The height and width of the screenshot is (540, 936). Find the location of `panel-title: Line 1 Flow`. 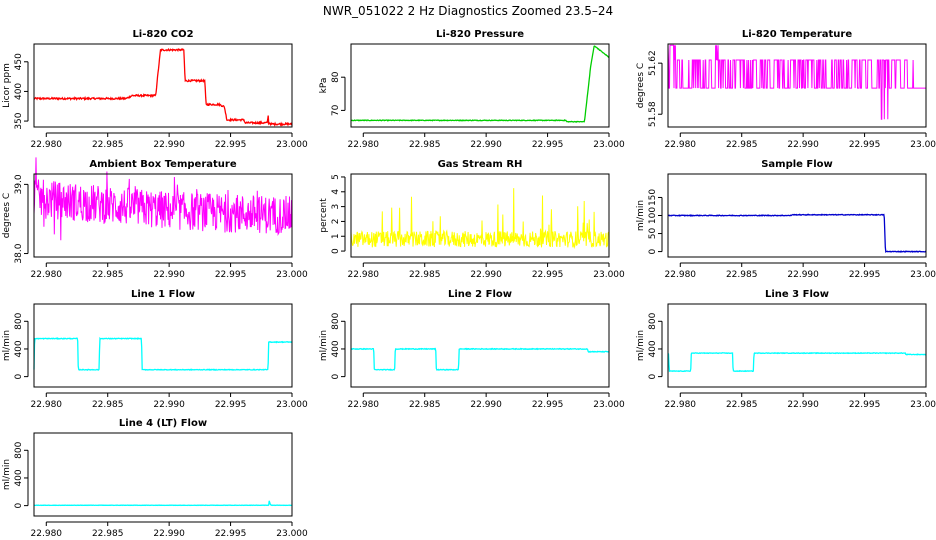

panel-title: Line 1 Flow is located at coordinates (163, 294).